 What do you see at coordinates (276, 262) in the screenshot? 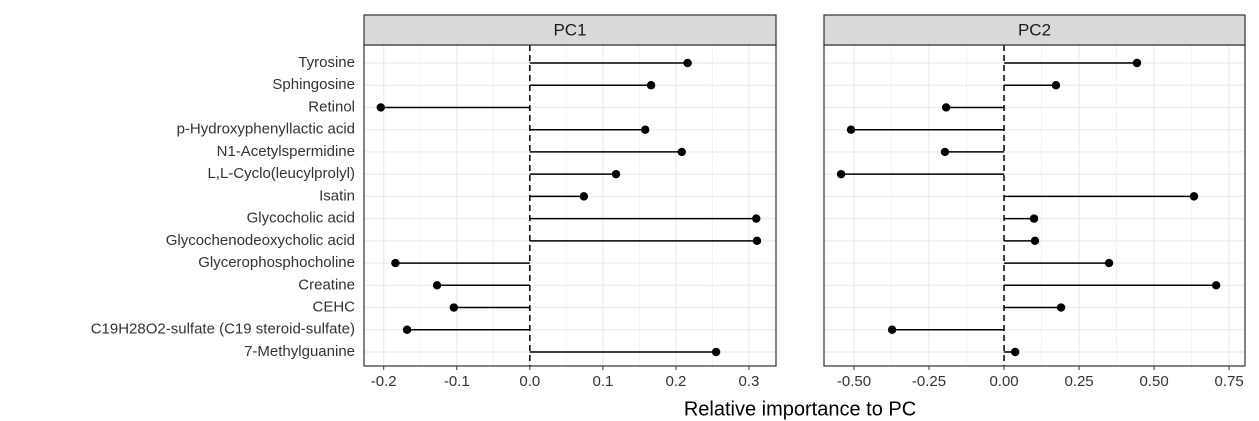
I see `category-label: Glycerophosphocholine` at bounding box center [276, 262].